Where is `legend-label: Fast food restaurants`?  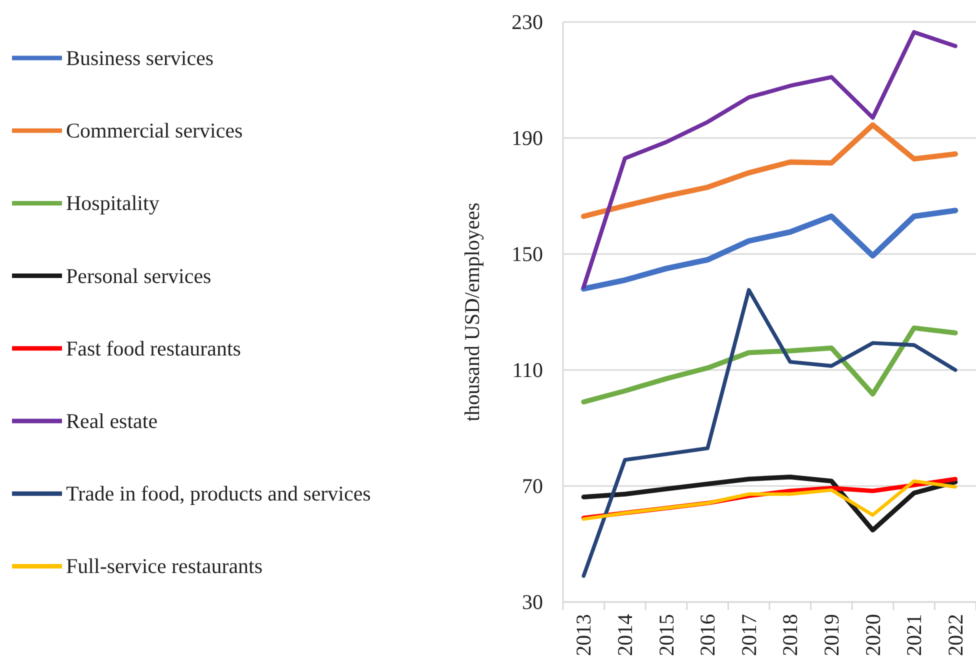 legend-label: Fast food restaurants is located at coordinates (153, 348).